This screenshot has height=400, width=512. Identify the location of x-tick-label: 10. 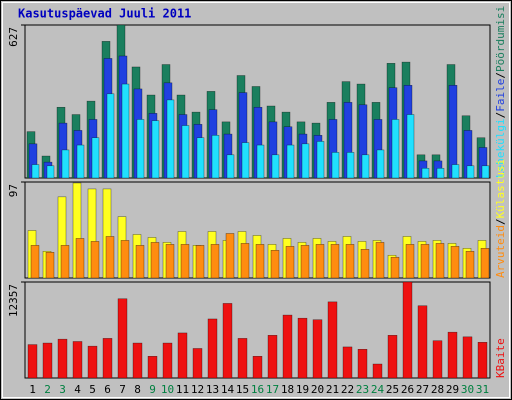
(167, 389).